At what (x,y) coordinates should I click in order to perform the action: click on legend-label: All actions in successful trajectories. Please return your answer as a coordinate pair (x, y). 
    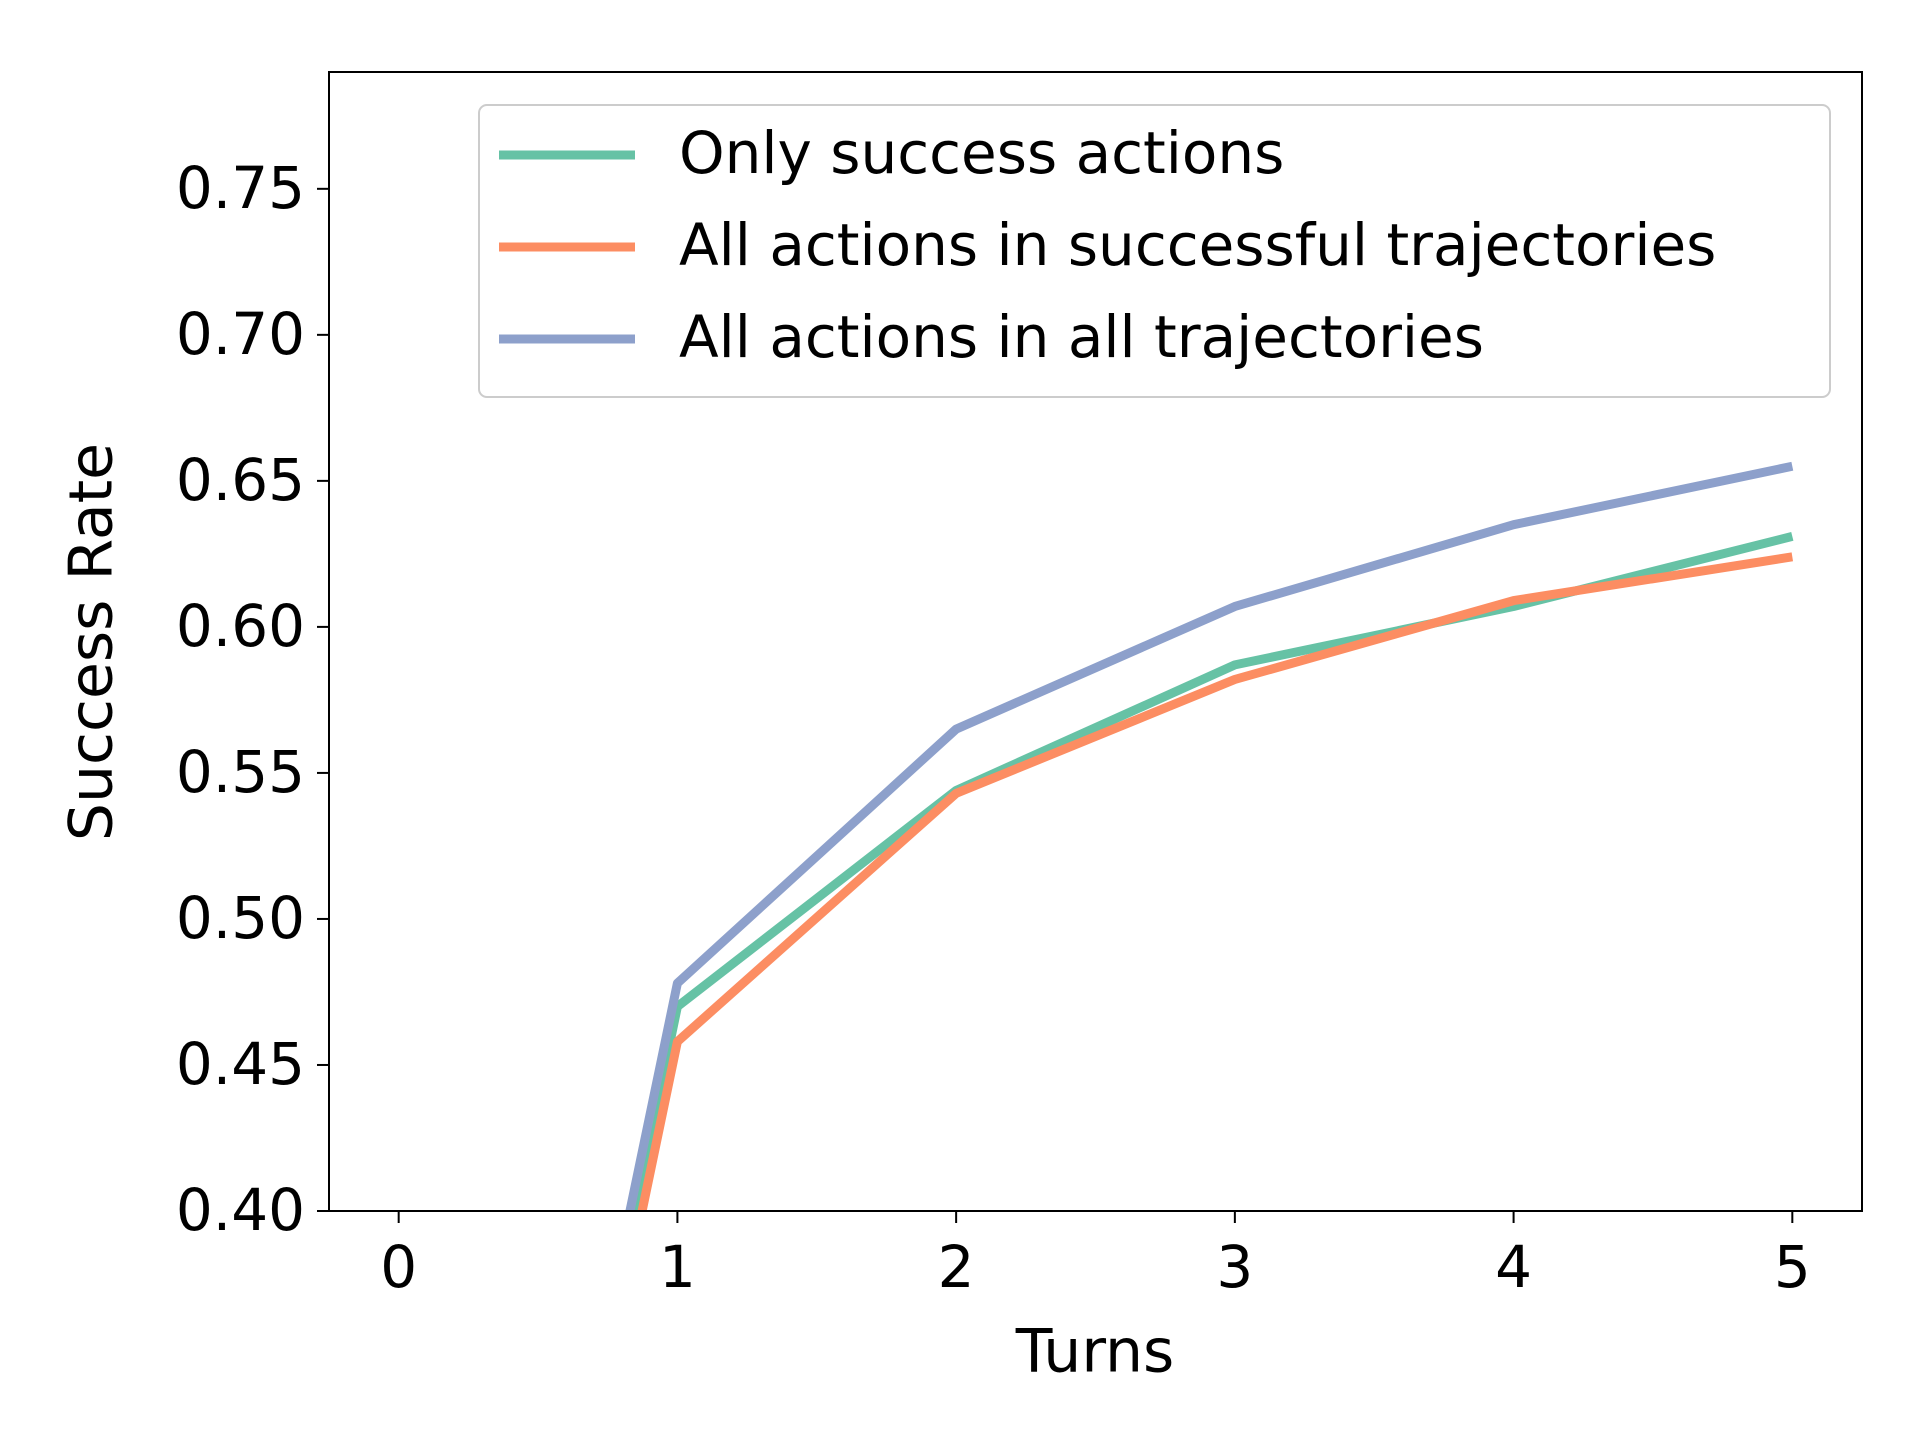
    Looking at the image, I should click on (1197, 245).